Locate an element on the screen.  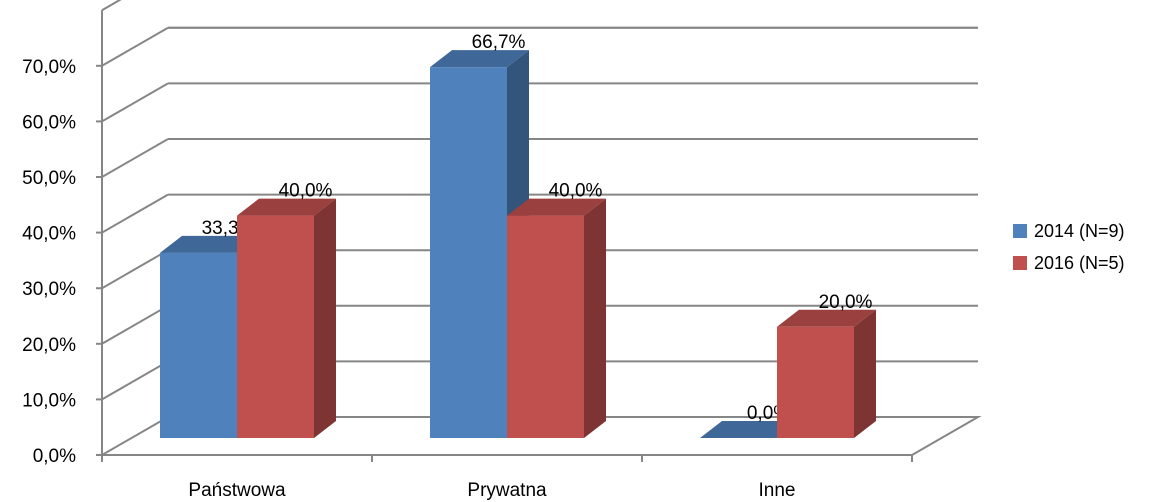
legend-item-2016: 2016 (N=5) is located at coordinates (1069, 263).